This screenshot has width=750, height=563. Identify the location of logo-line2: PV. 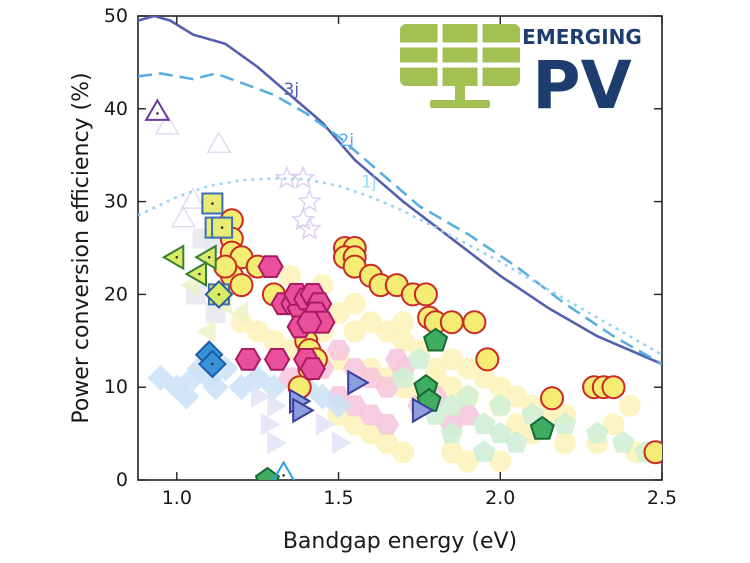
(581, 85).